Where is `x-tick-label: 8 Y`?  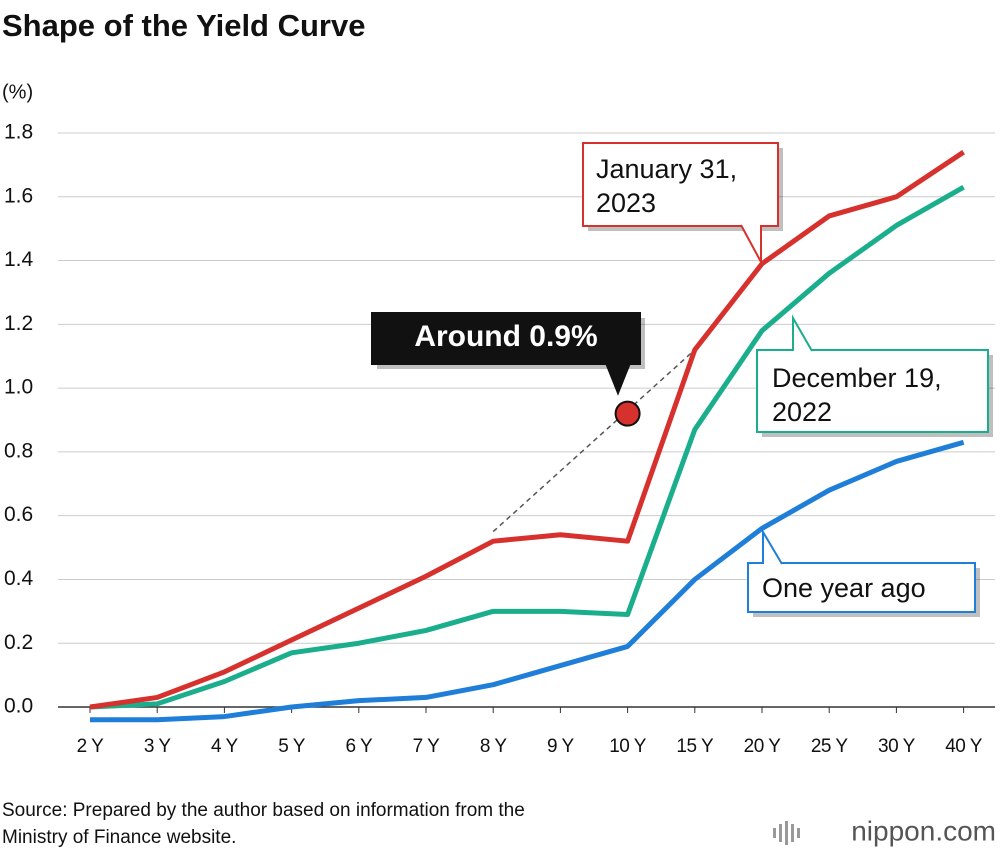
x-tick-label: 8 Y is located at coordinates (494, 746).